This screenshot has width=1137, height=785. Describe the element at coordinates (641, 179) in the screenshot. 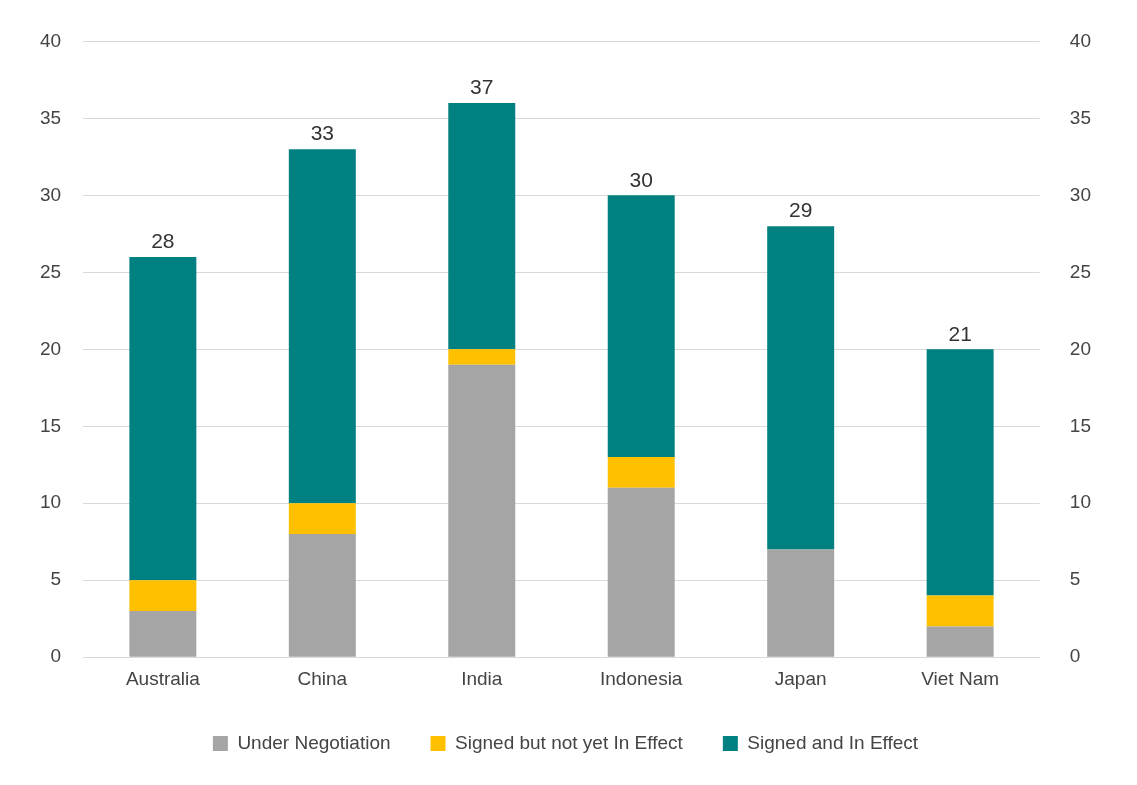

I see `total-label: 30` at that location.